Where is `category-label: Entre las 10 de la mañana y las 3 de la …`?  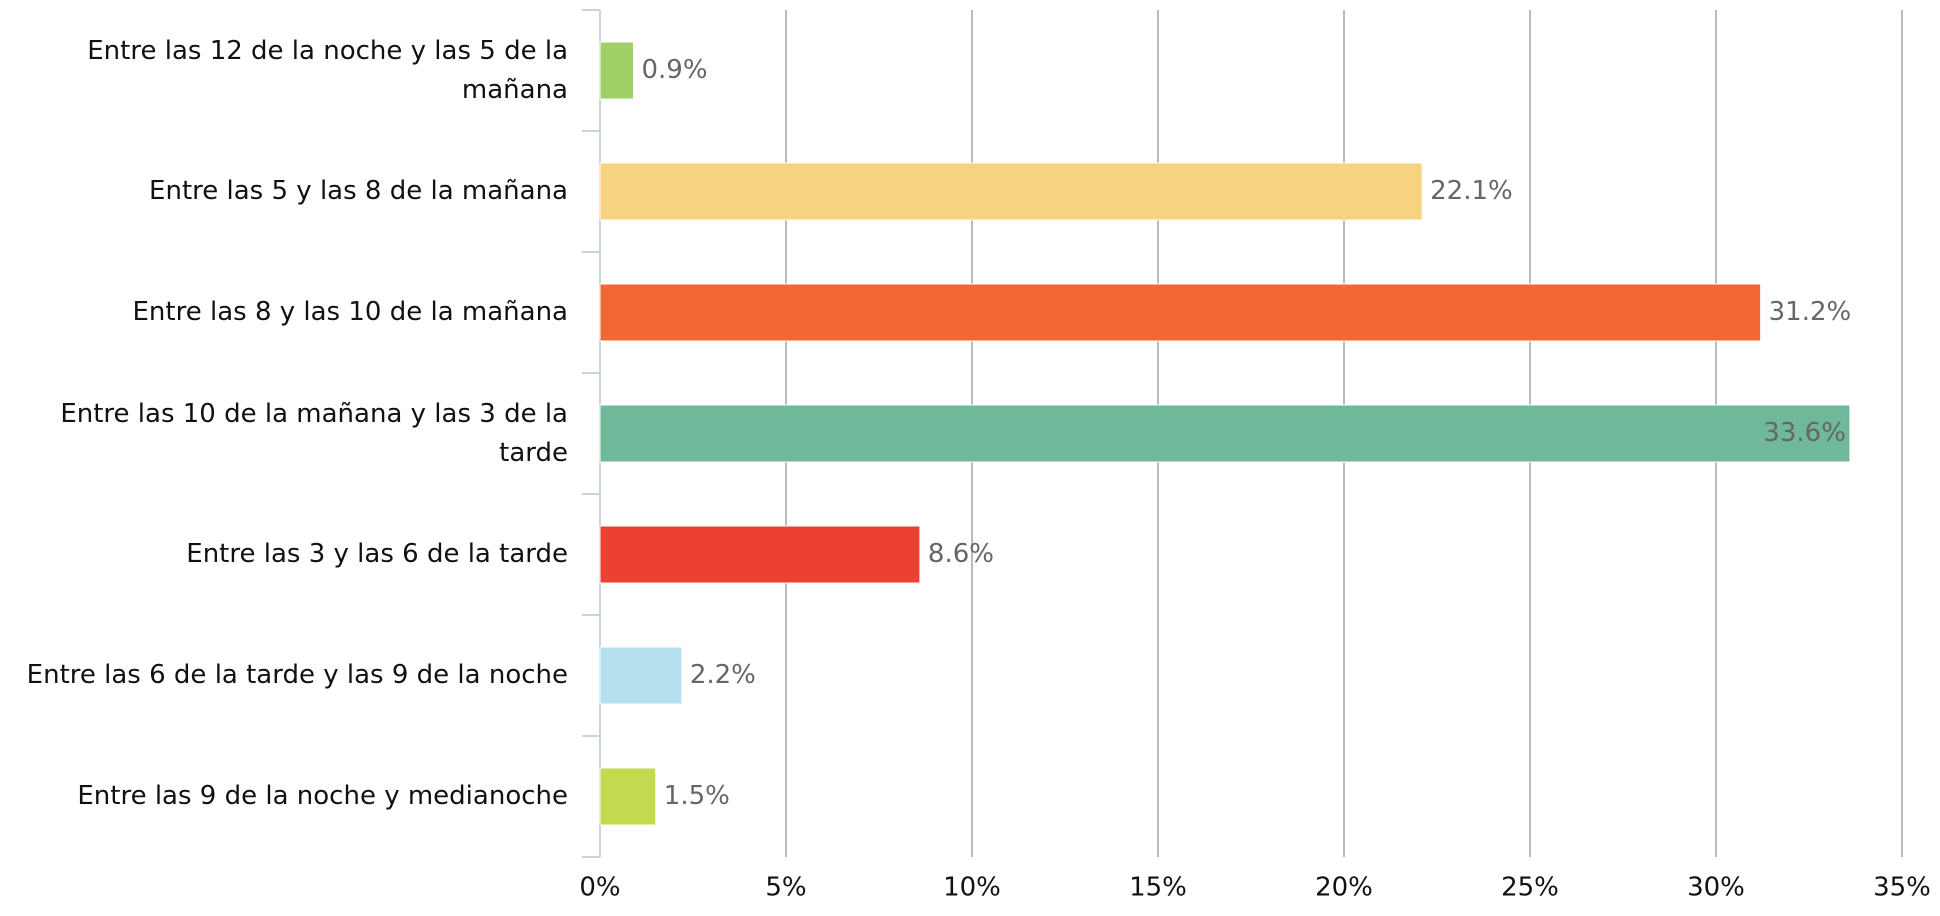
category-label: Entre las 10 de la mañana y las 3 de la … is located at coordinates (314, 433).